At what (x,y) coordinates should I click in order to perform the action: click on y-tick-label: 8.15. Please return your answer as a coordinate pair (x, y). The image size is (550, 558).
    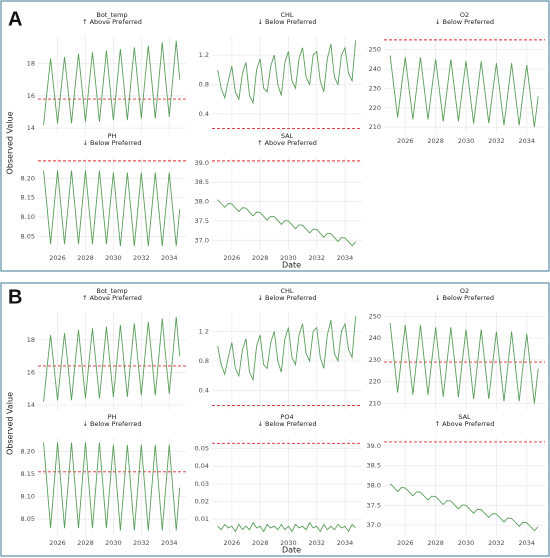
    Looking at the image, I should click on (28, 198).